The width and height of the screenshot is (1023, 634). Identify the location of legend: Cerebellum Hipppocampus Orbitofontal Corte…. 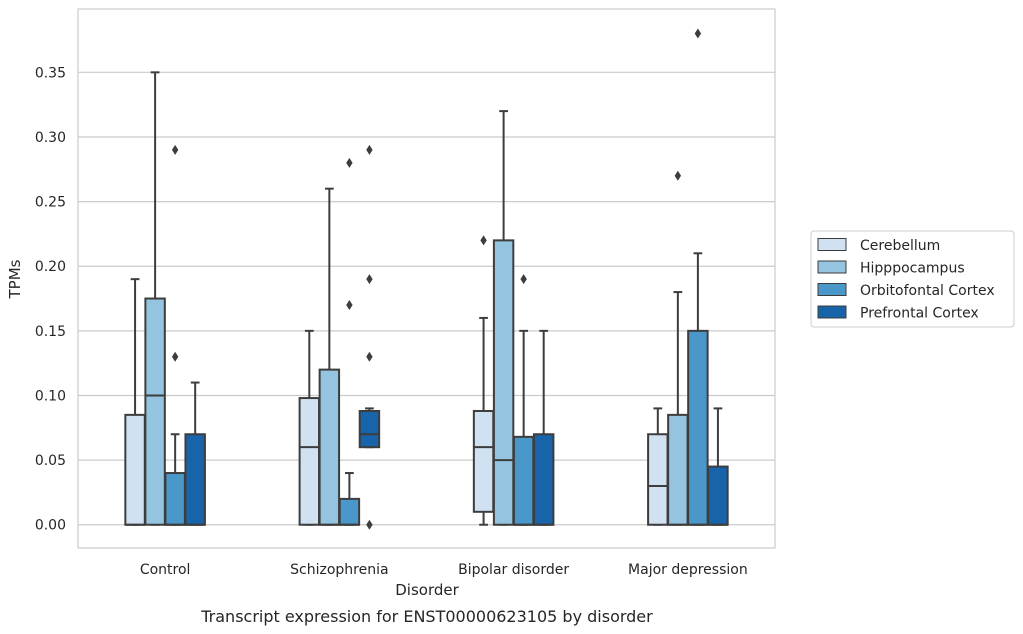
(912, 279).